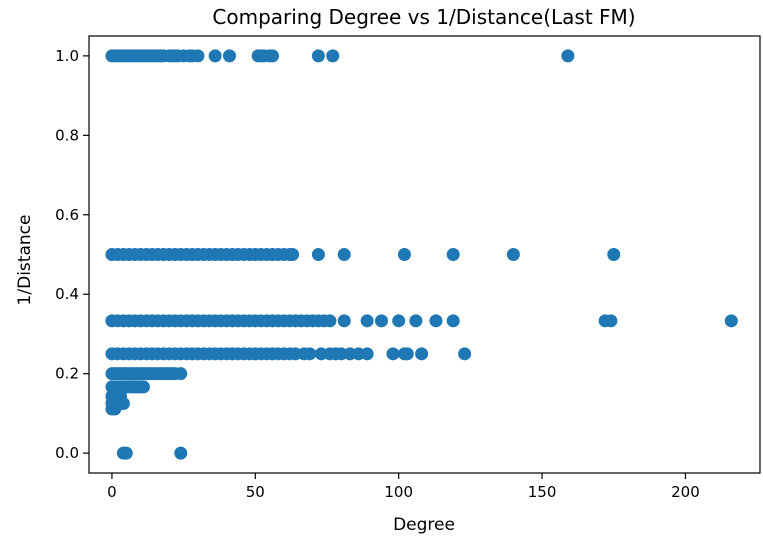  I want to click on x-axis-label: Degree, so click(424, 525).